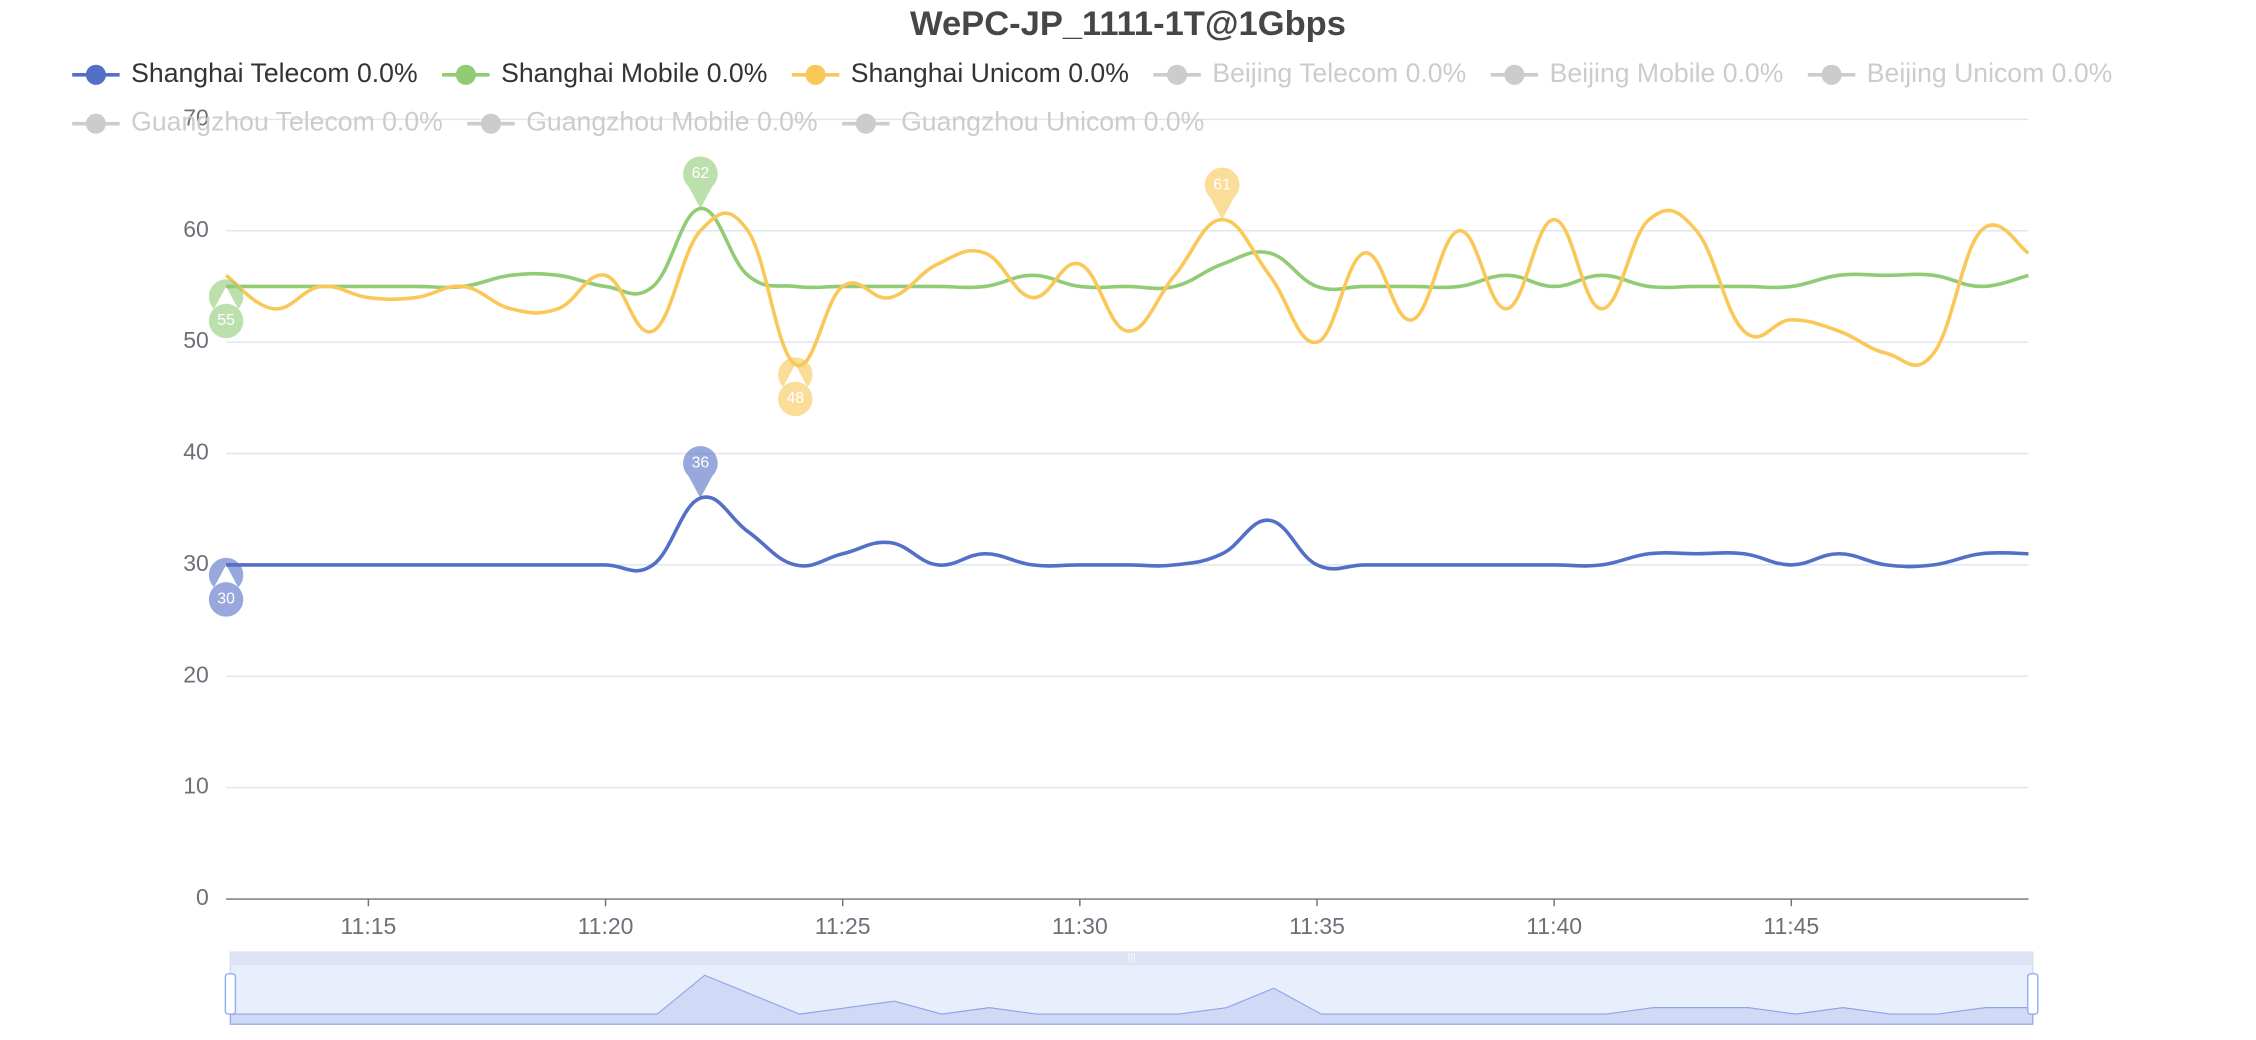 The width and height of the screenshot is (2256, 1040). What do you see at coordinates (1317, 926) in the screenshot?
I see `x-tick-label: 11:35` at bounding box center [1317, 926].